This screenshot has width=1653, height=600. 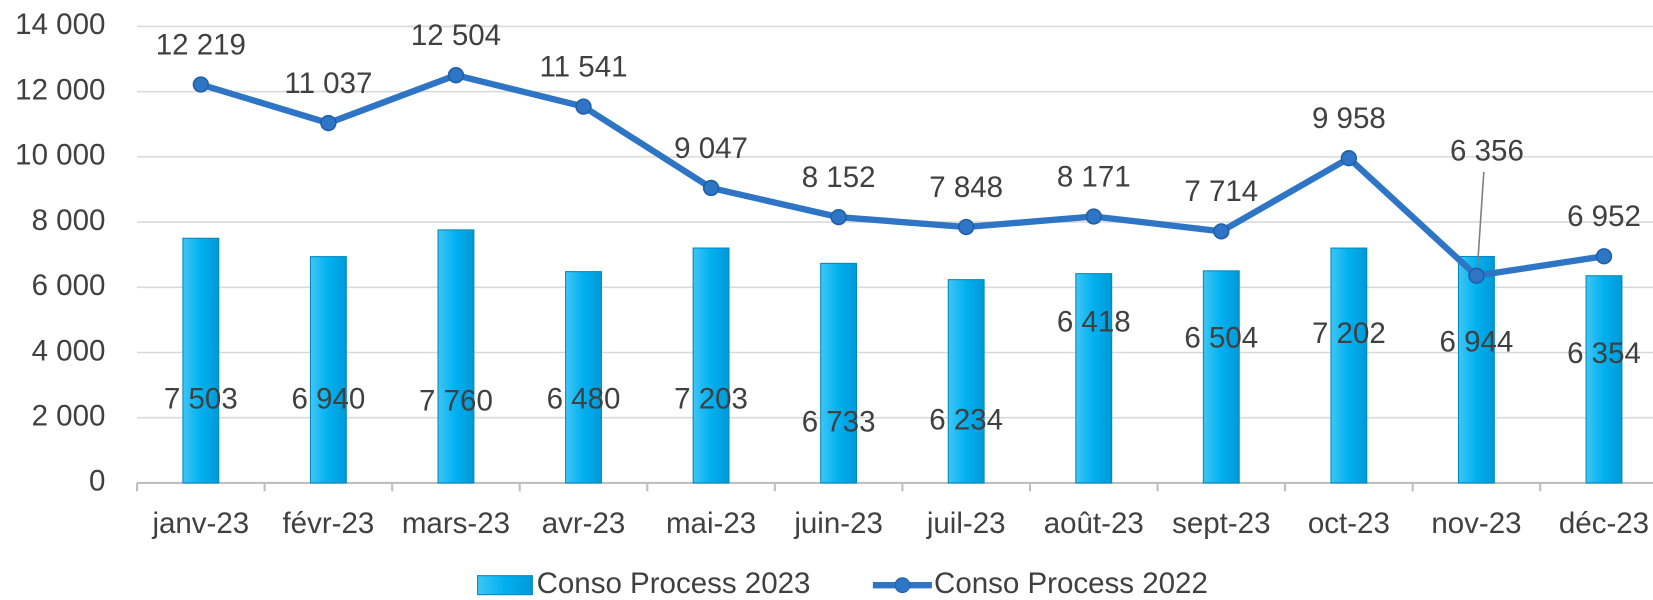 I want to click on x-tick-label: avr-23, so click(x=584, y=523).